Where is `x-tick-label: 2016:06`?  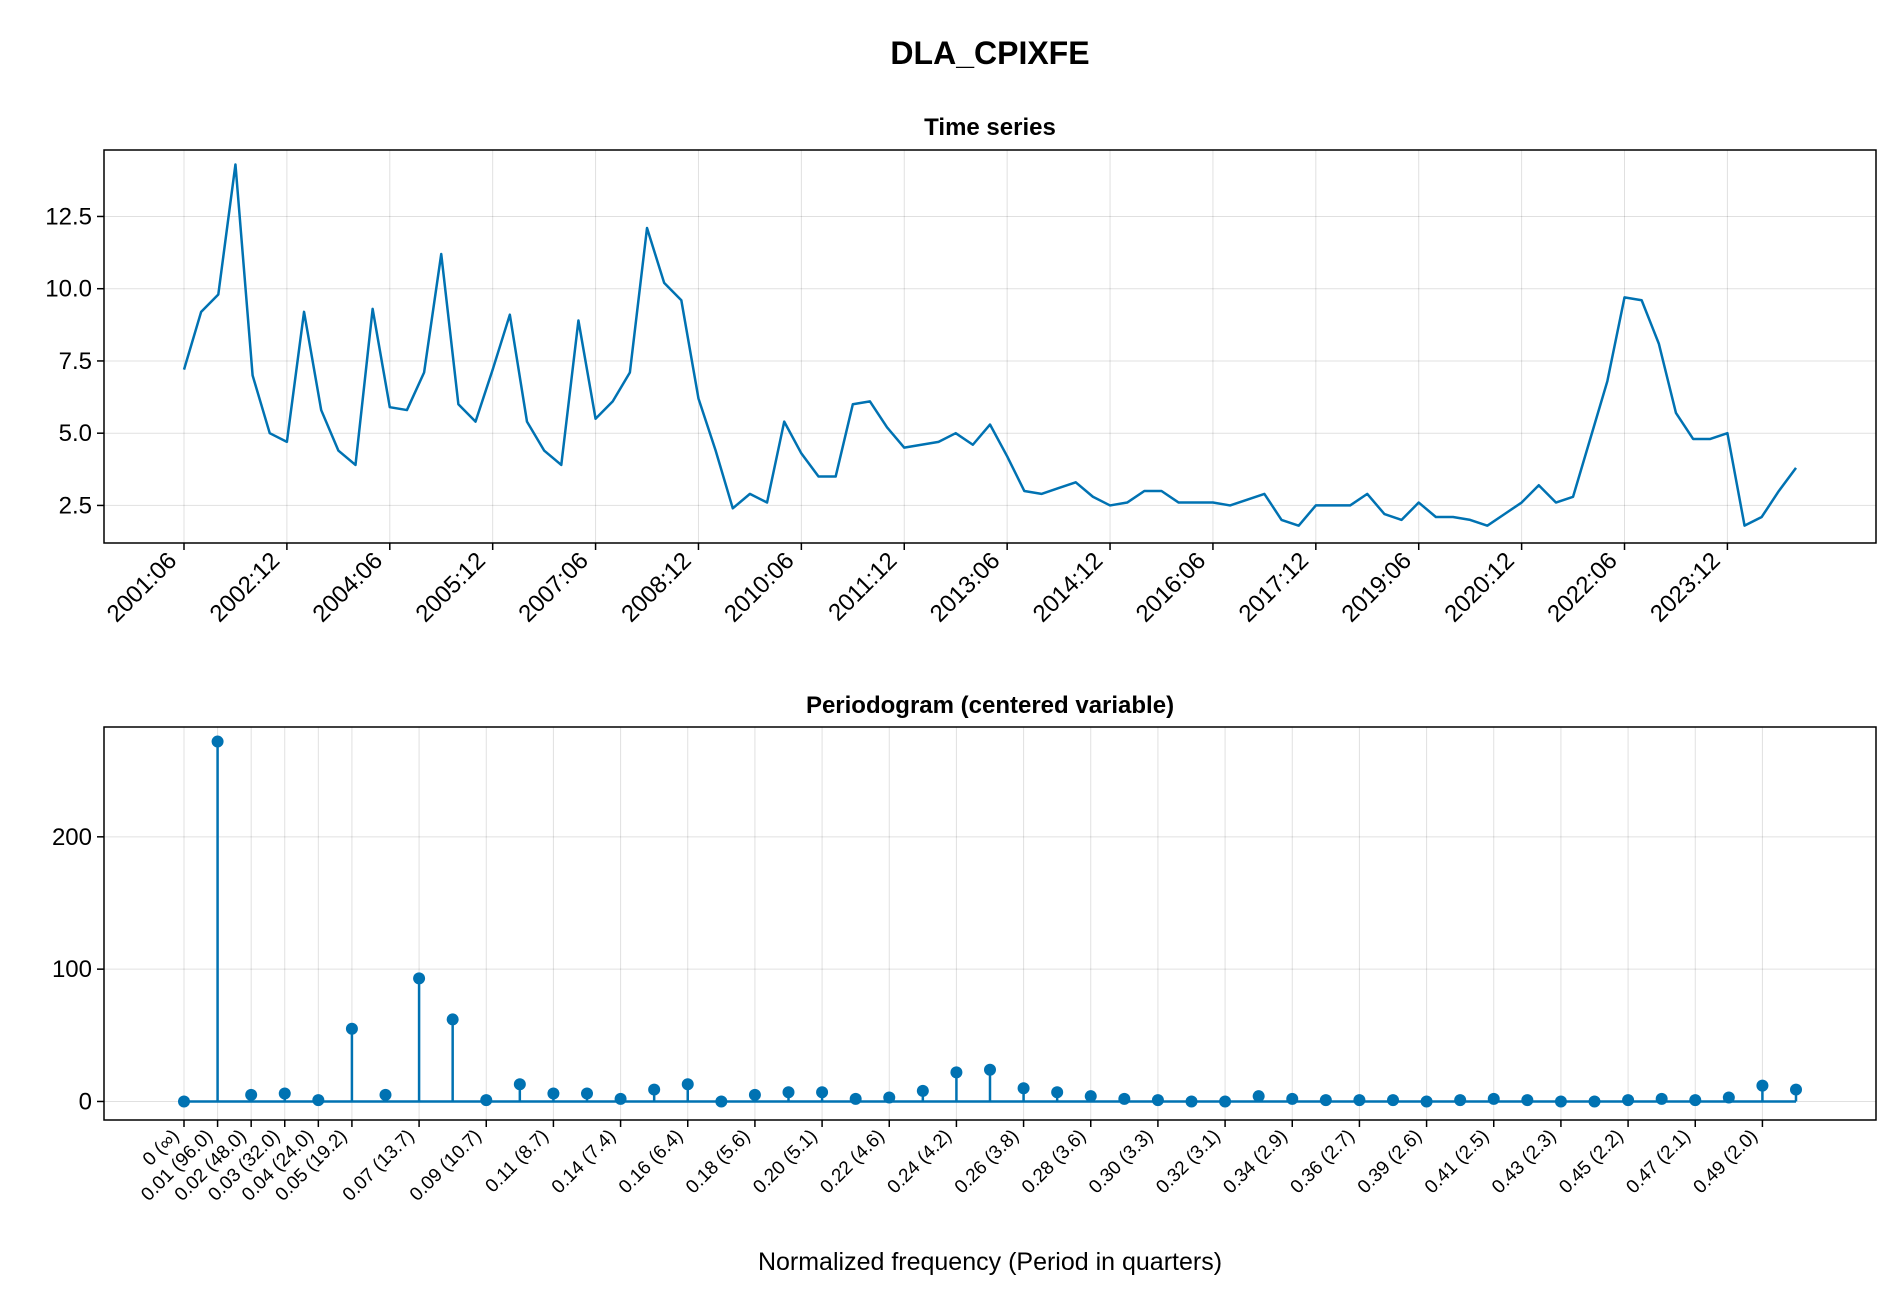 x-tick-label: 2016:06 is located at coordinates (1171, 587).